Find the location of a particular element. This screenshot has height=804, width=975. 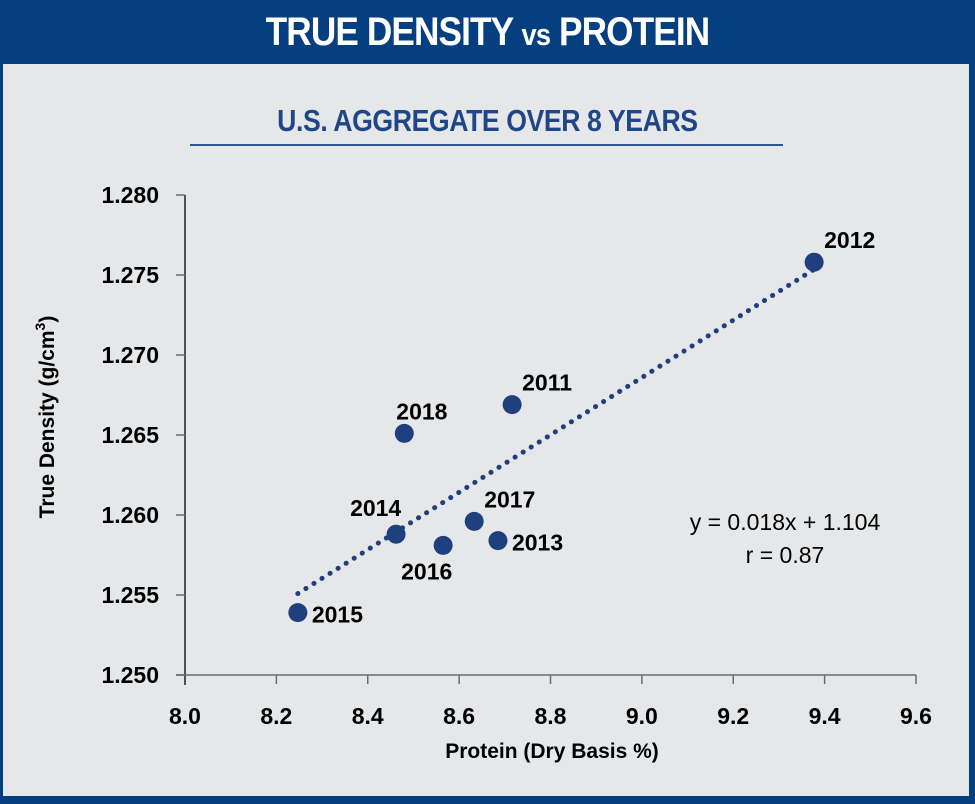

title-vs: vs is located at coordinates (536, 34).